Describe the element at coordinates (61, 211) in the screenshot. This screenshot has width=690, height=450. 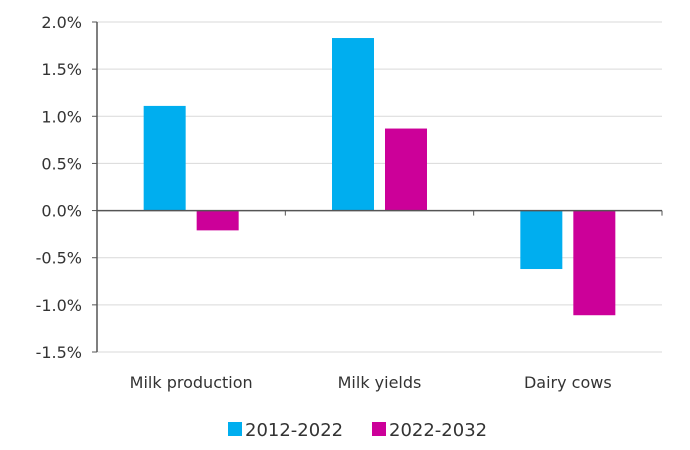
I see `y-tick-label: 0.0%` at that location.